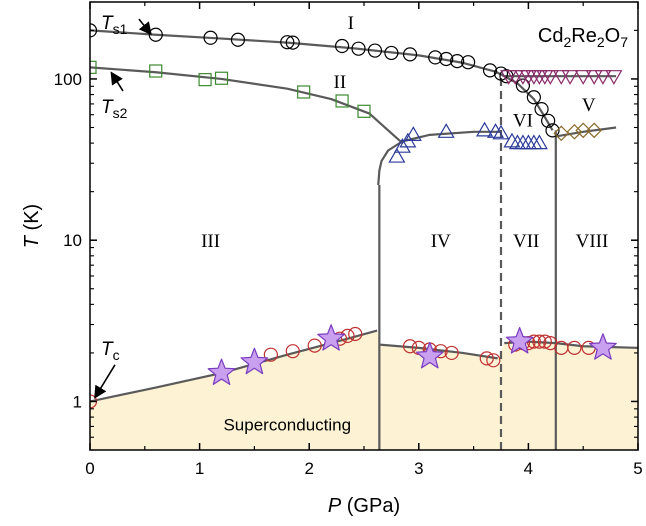  What do you see at coordinates (105, 381) in the screenshot?
I see `annotation-arrow-tc` at bounding box center [105, 381].